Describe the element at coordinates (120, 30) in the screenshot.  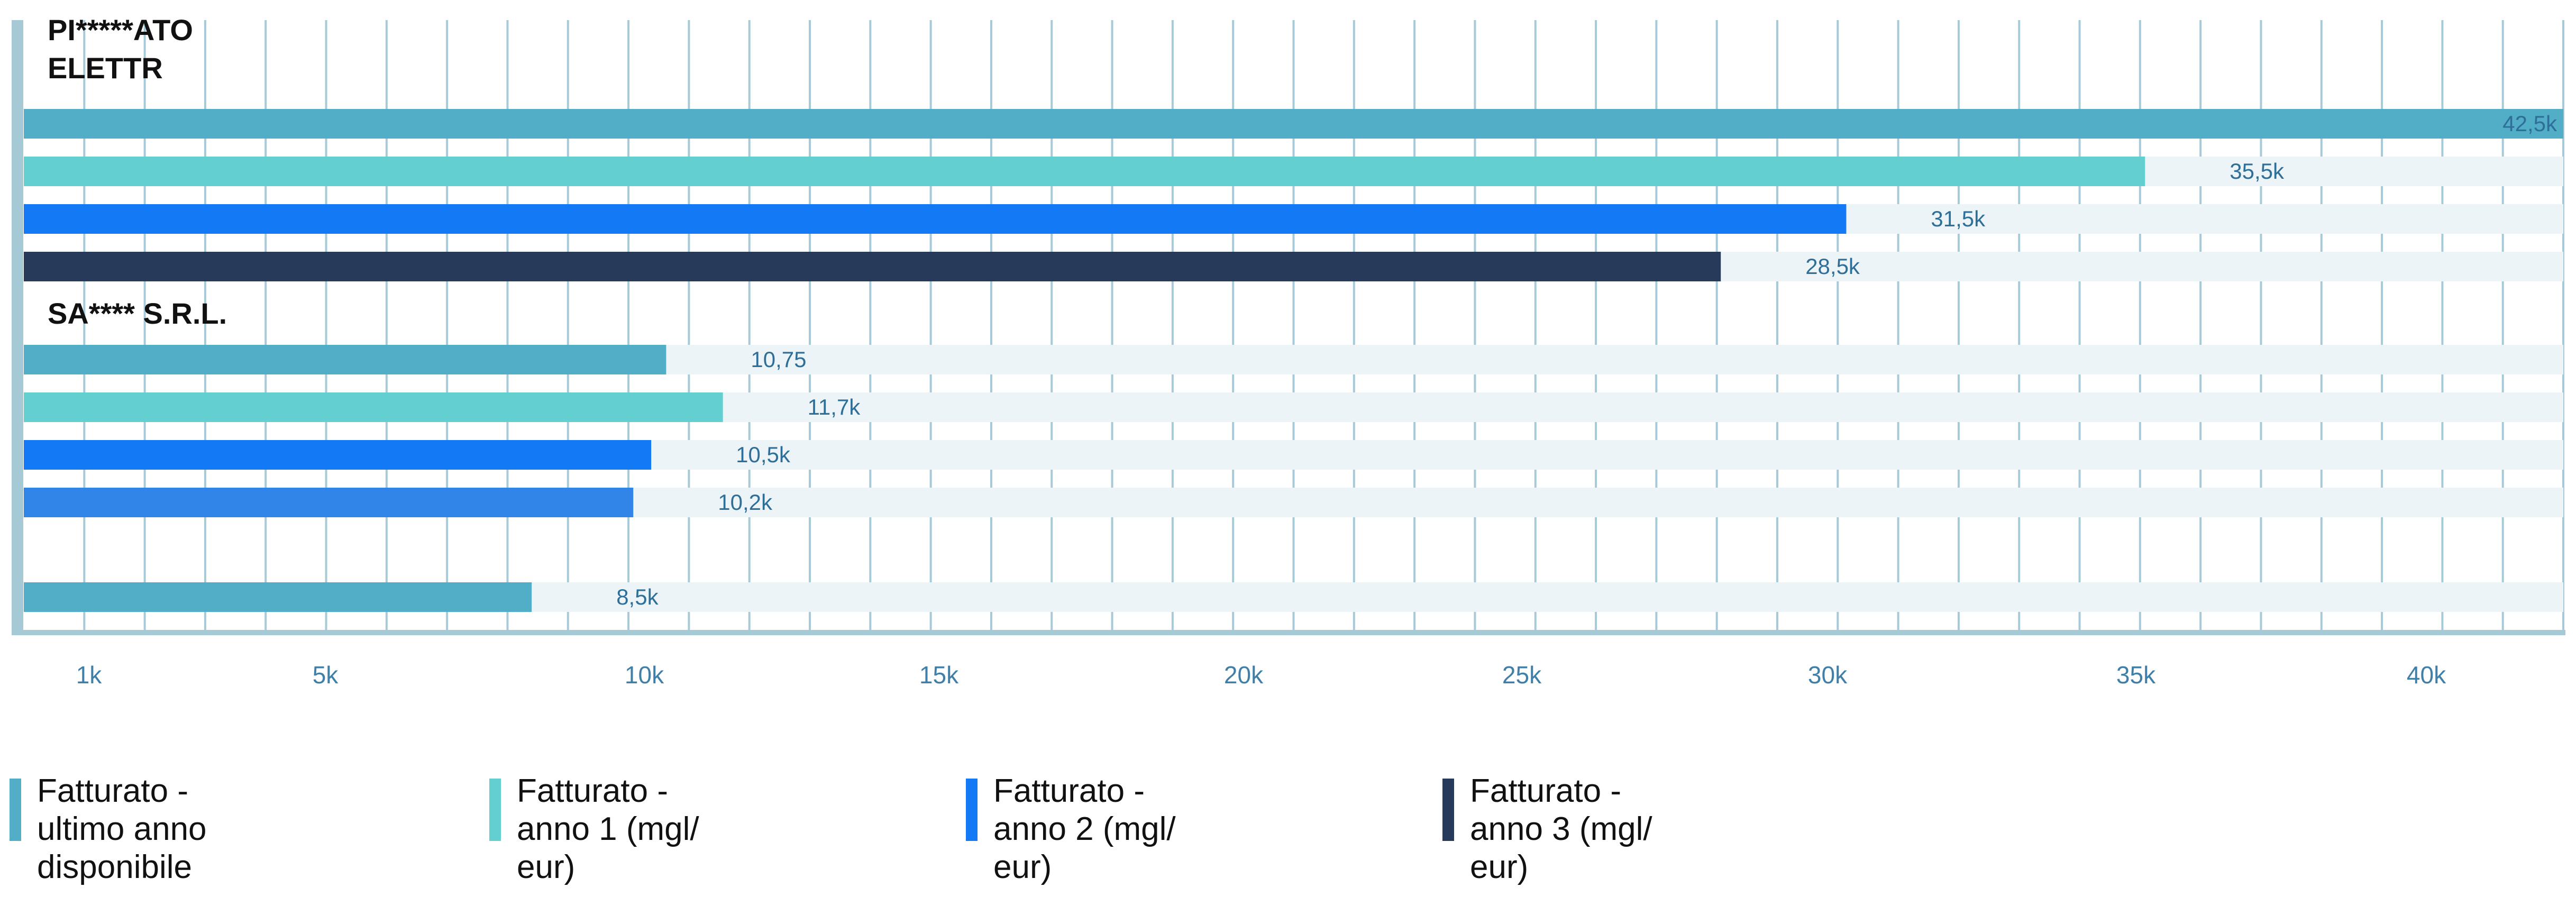
I see `group-label: PI*****ATO` at that location.